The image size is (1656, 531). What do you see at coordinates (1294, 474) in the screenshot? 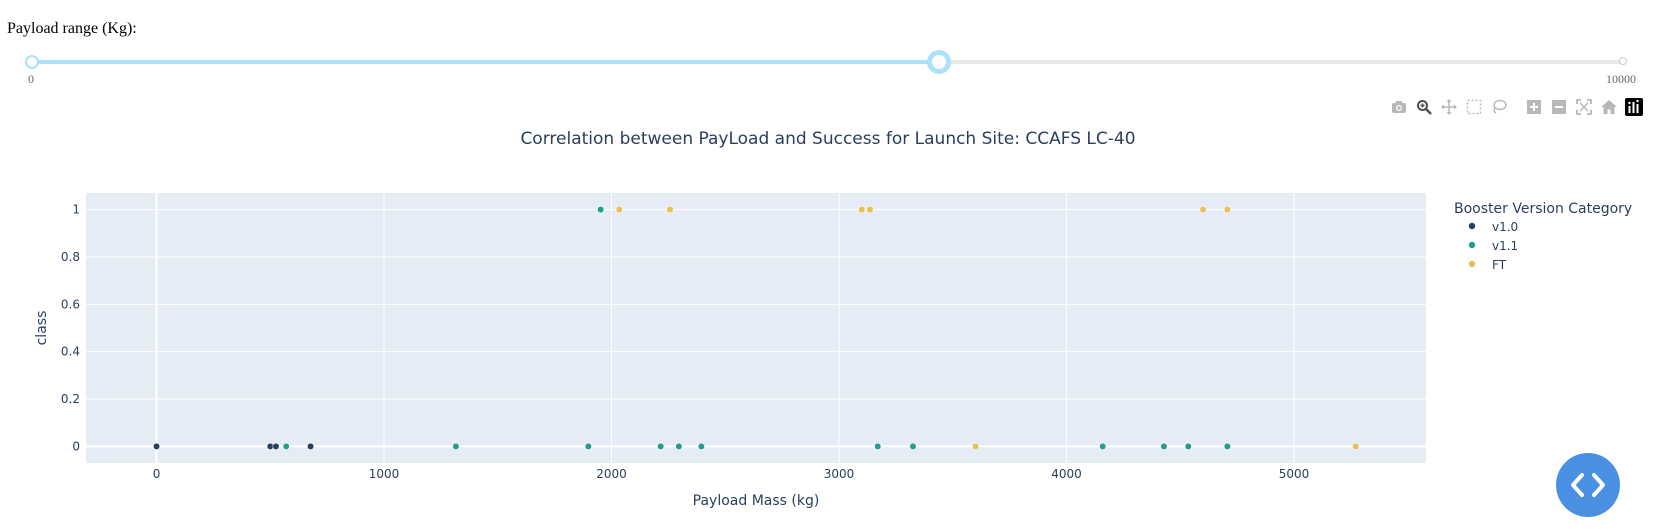
I see `x-tick-label: 5000` at bounding box center [1294, 474].